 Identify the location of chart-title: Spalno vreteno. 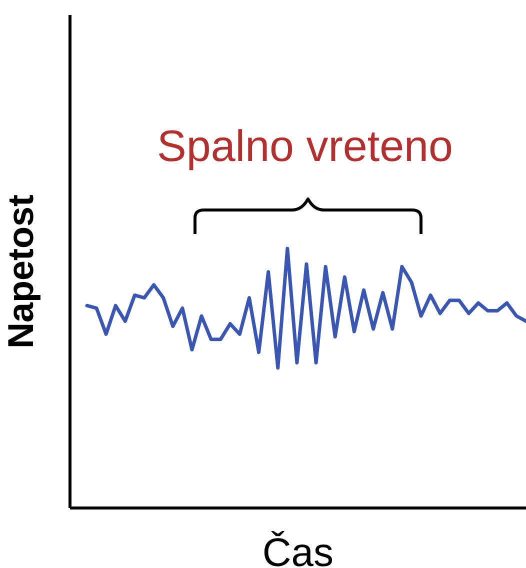
(305, 147).